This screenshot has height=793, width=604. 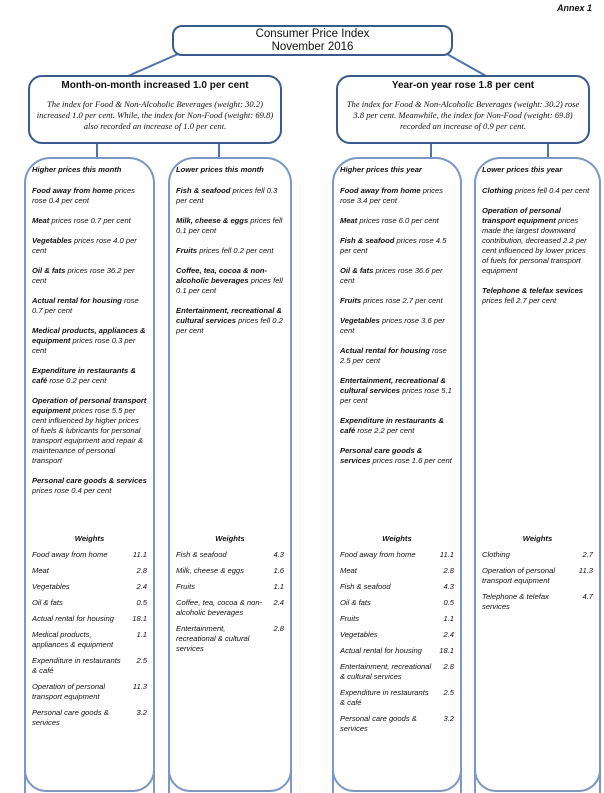 What do you see at coordinates (89, 246) in the screenshot?
I see `price-entry: Vegetables prices rose 4.0 per cent` at bounding box center [89, 246].